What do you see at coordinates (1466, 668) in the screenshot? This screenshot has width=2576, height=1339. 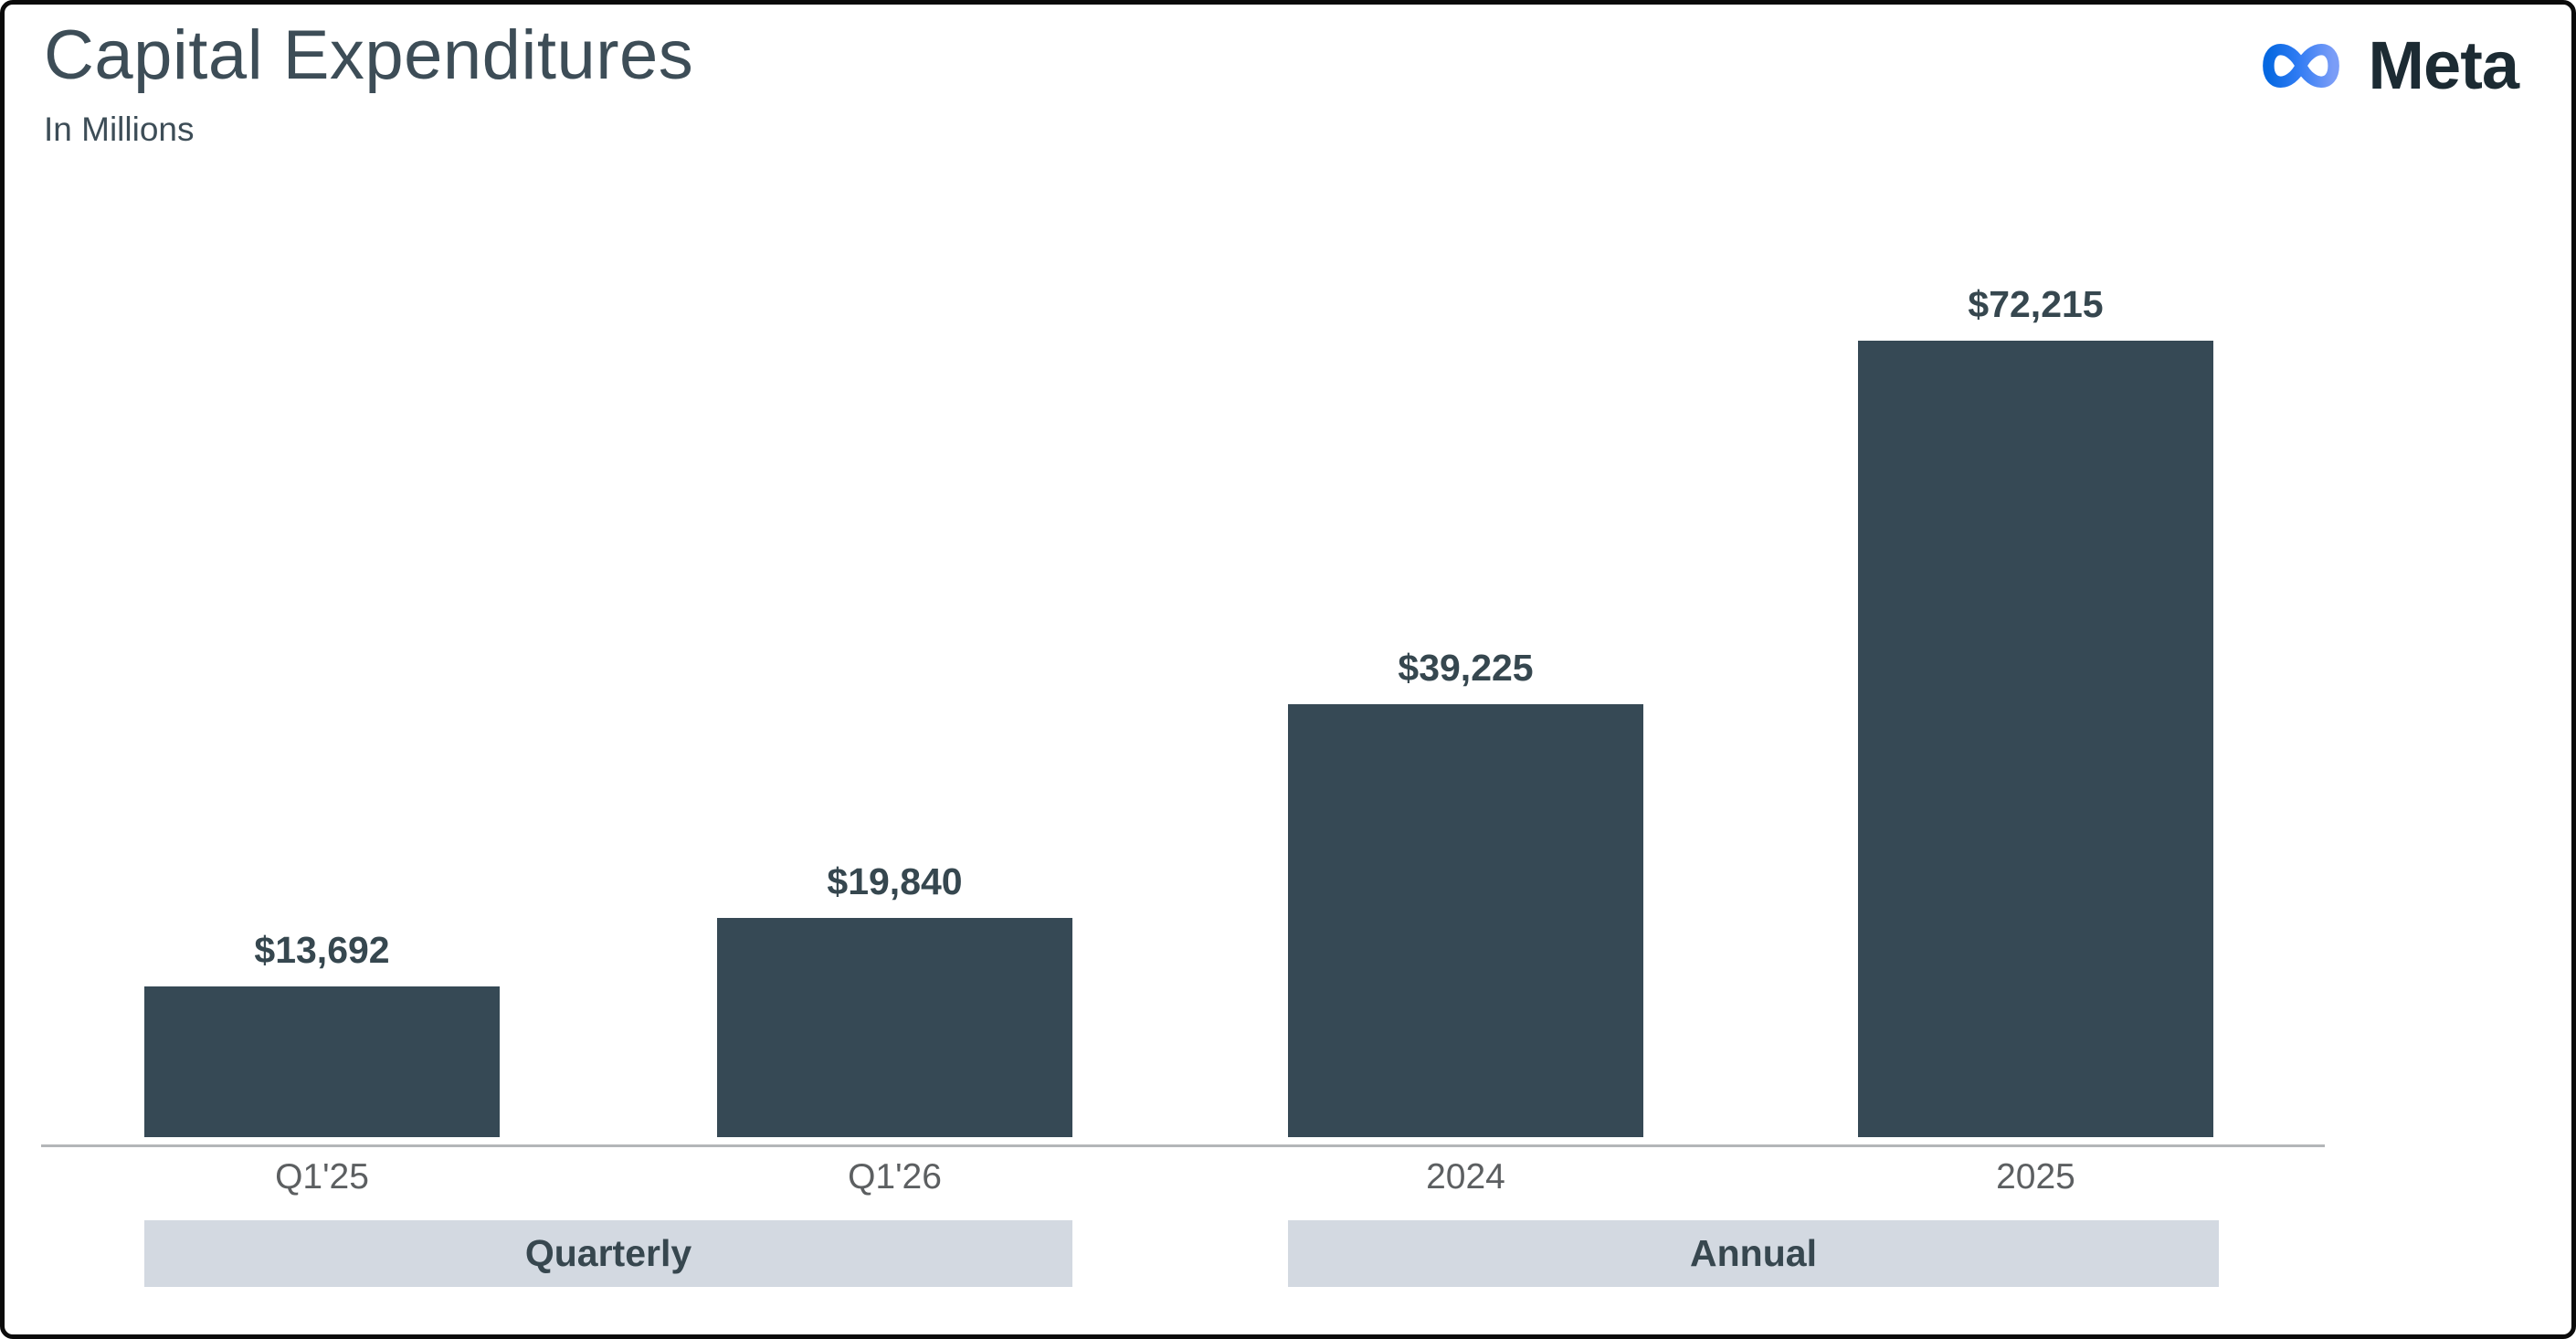 I see `bar-value-label: $39,225` at bounding box center [1466, 668].